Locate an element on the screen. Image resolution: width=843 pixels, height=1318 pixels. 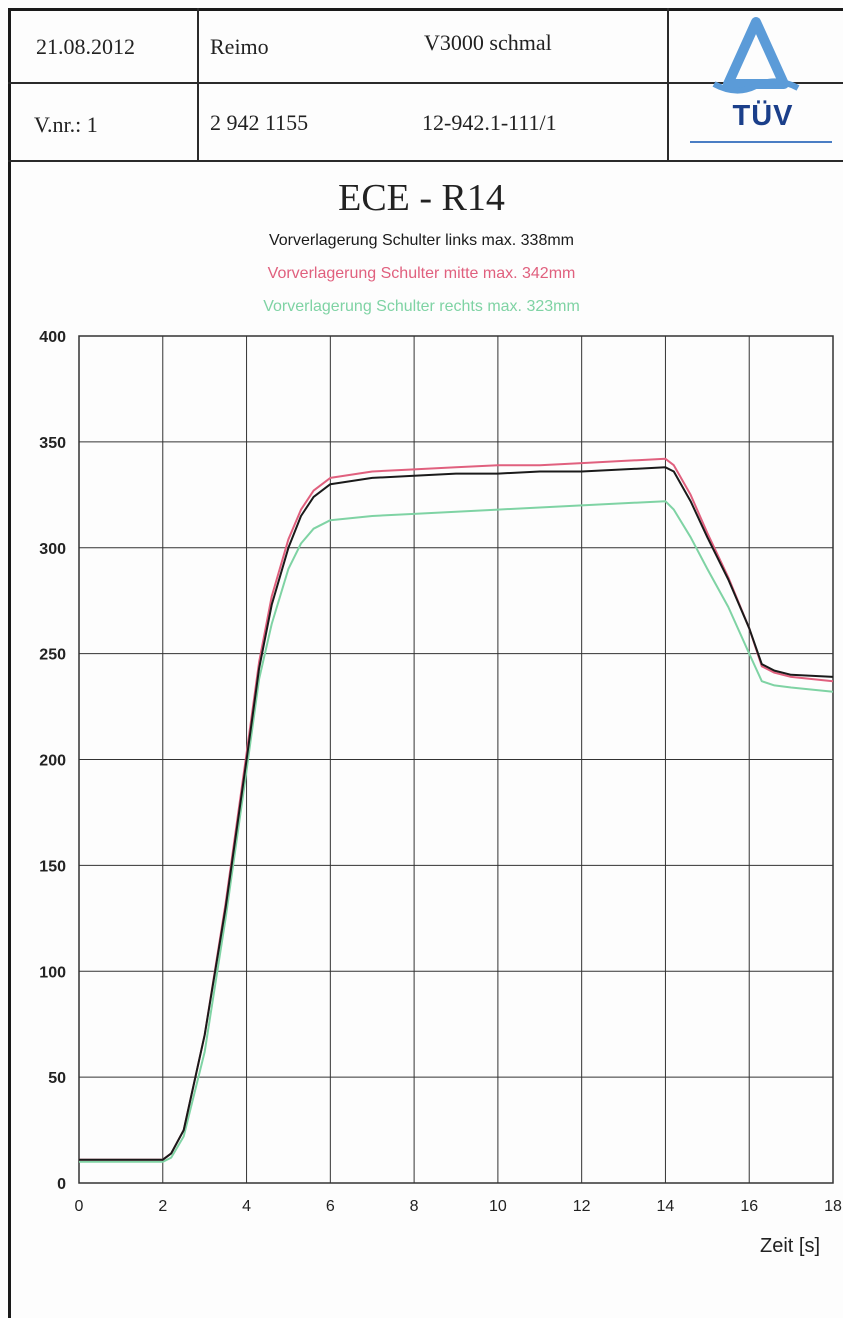
x-tick-label: 0 is located at coordinates (79, 1206).